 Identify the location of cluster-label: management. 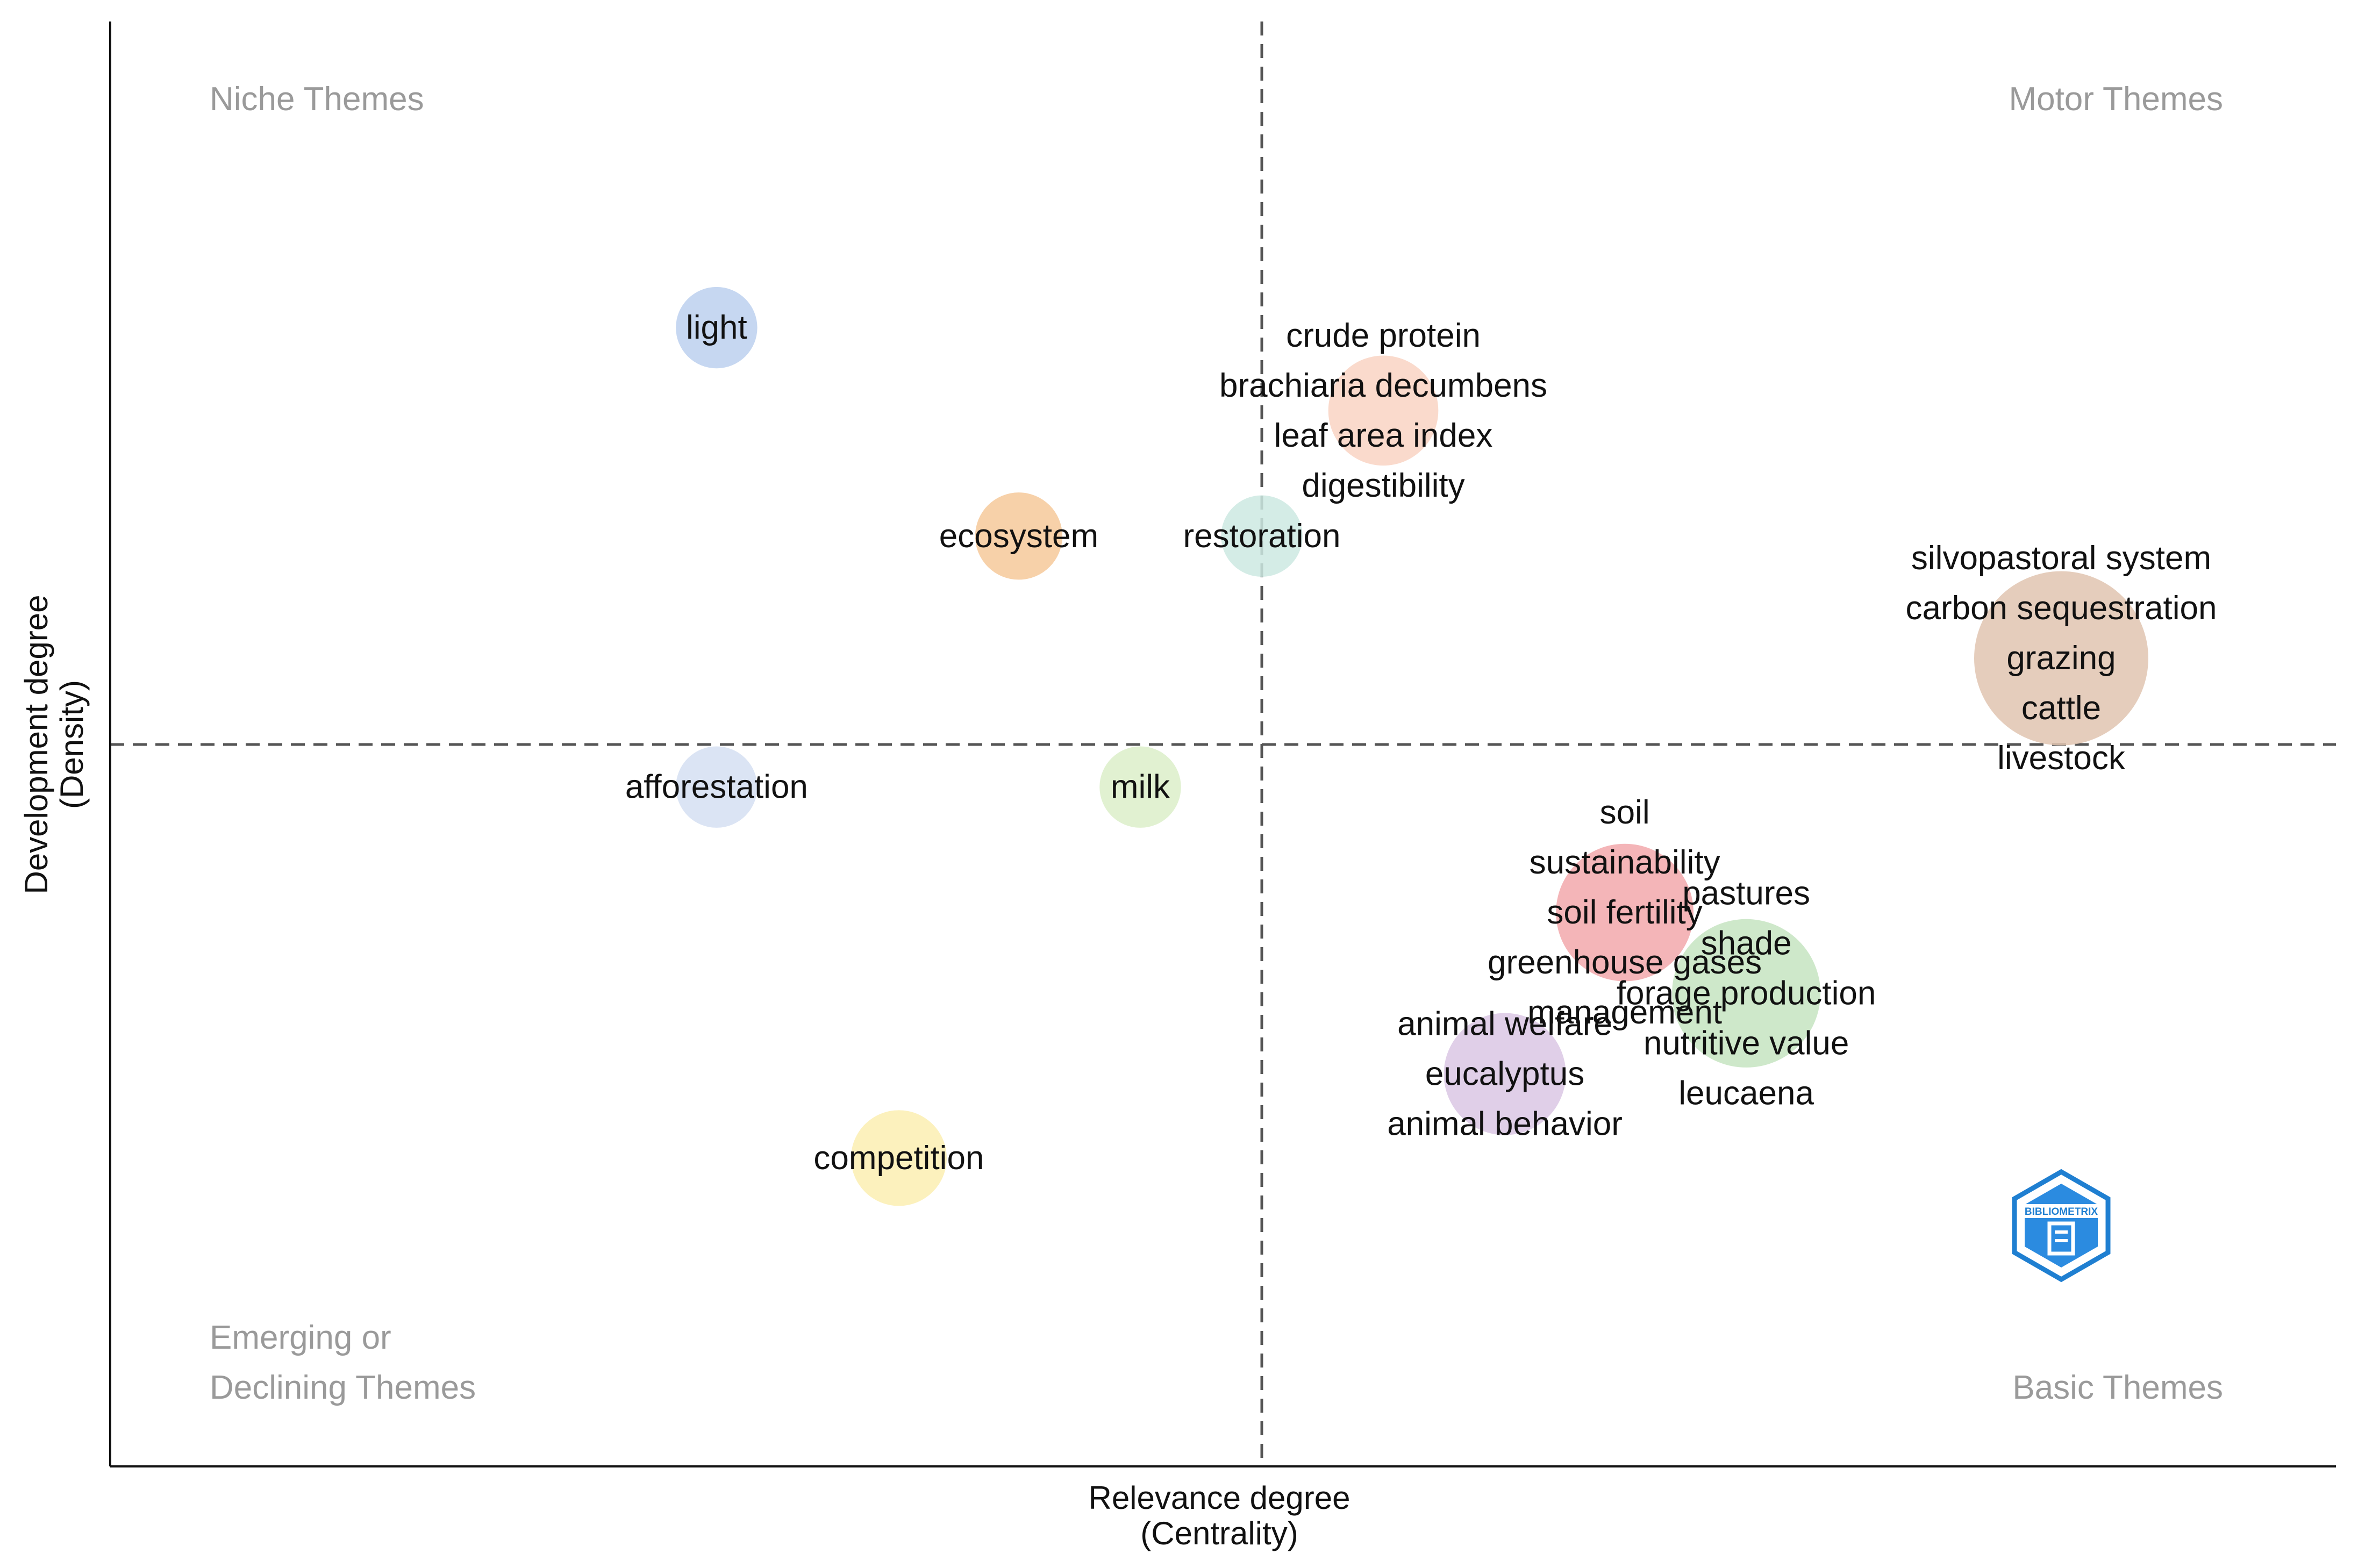
(1625, 1012).